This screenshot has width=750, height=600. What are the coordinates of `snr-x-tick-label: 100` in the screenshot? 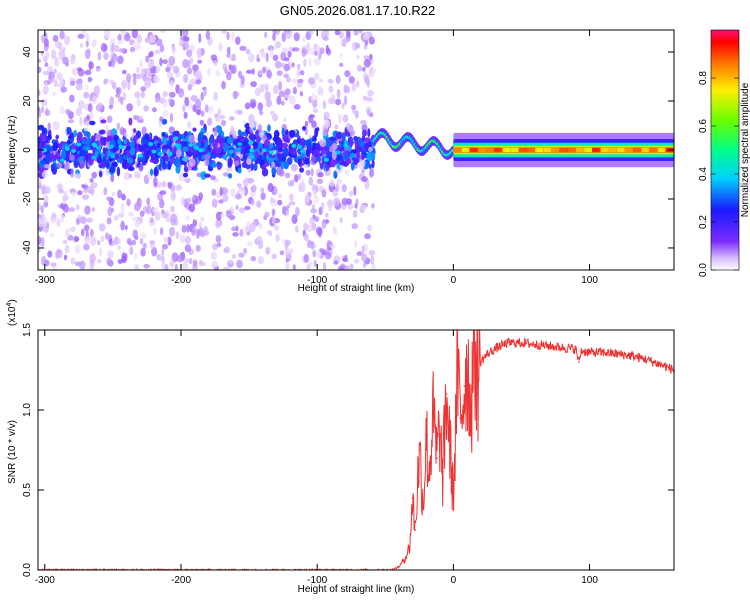 It's located at (589, 580).